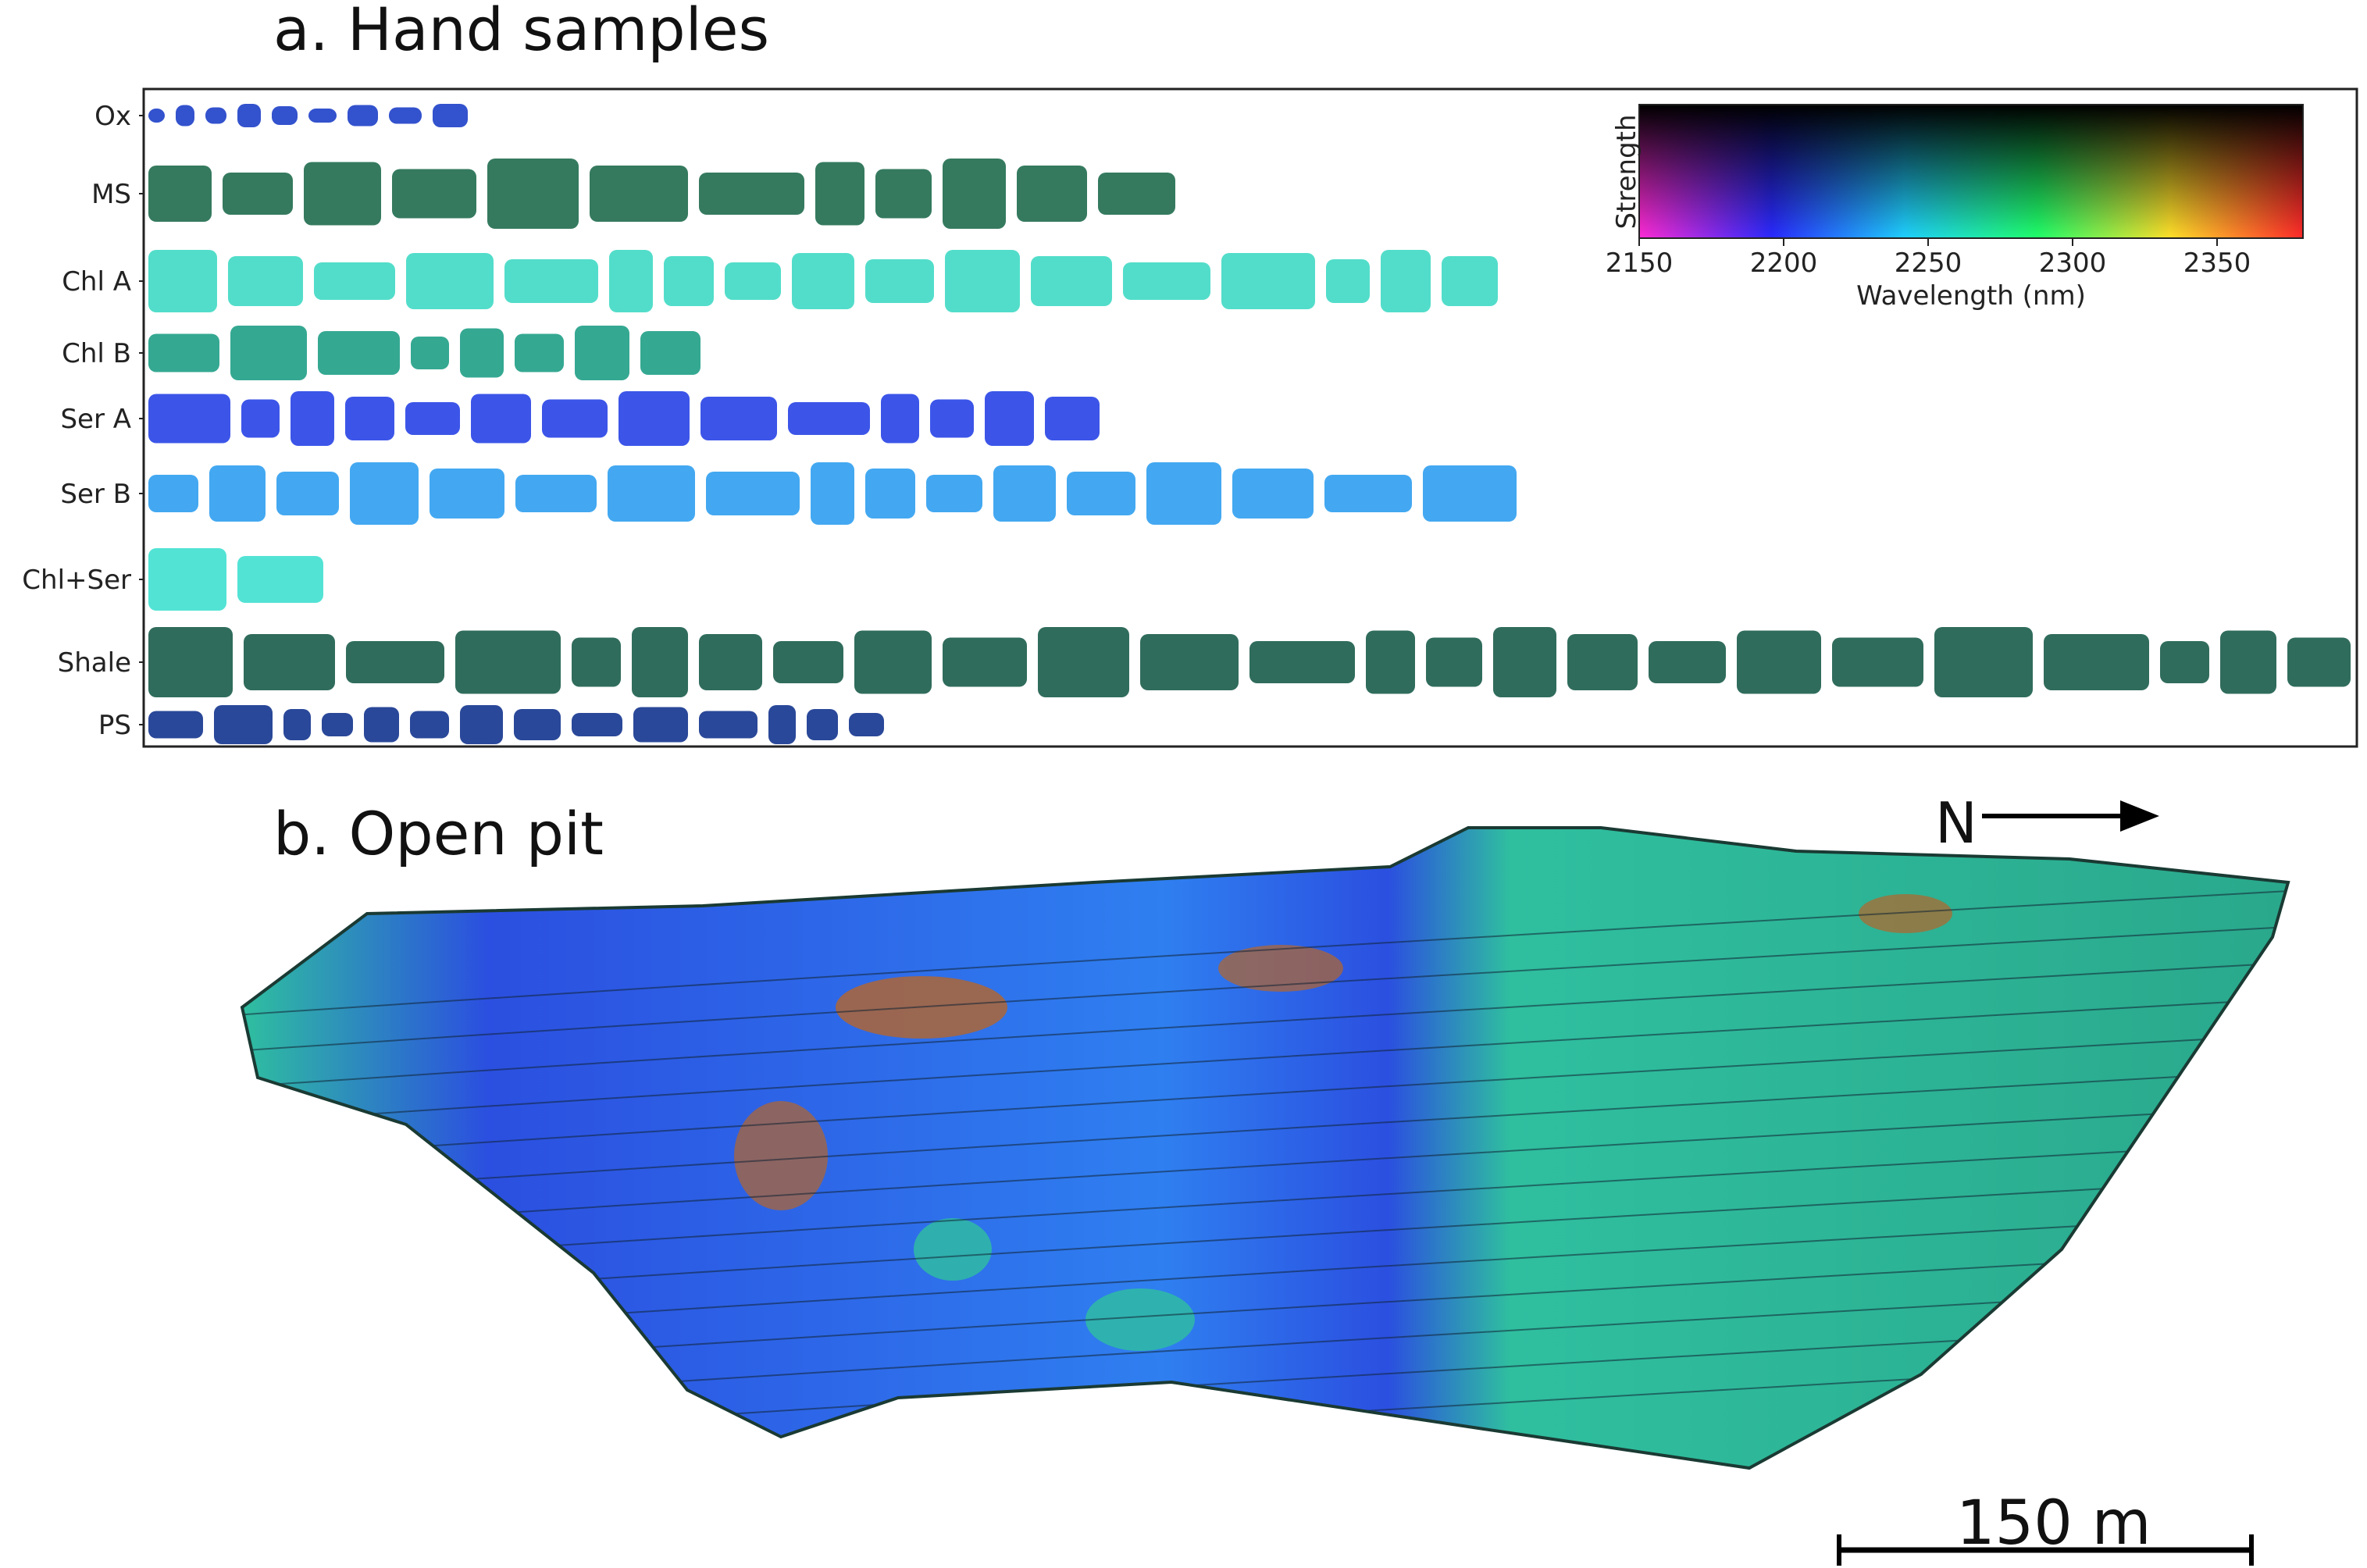 This screenshot has width=2367, height=1568. What do you see at coordinates (1627, 171) in the screenshot?
I see `colorbar-ylabel: Strength` at bounding box center [1627, 171].